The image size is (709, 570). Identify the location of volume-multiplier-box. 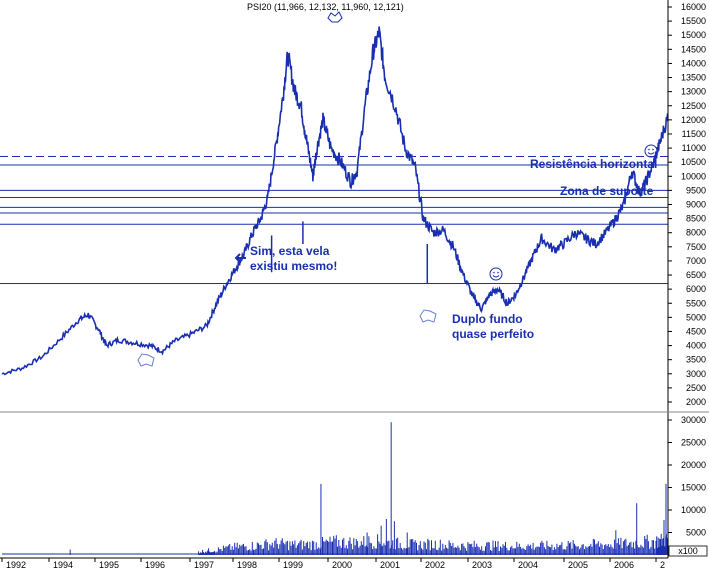
(688, 551).